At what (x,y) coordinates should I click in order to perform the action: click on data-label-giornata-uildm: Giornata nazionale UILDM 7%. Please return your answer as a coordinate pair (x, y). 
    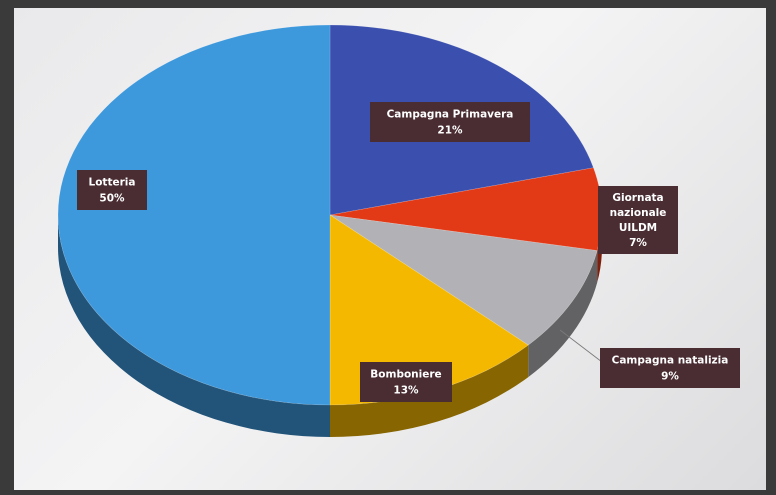
    Looking at the image, I should click on (638, 220).